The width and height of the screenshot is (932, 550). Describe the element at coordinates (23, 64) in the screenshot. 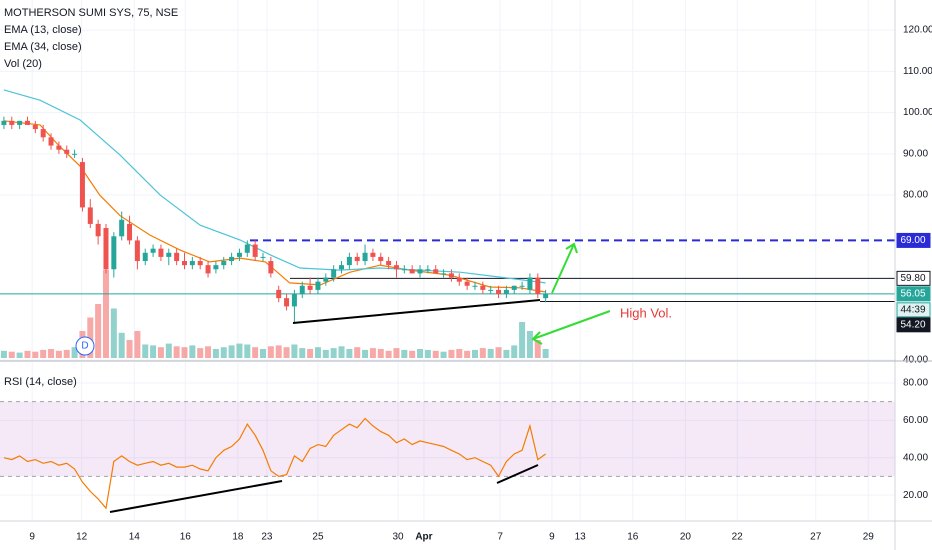

I see `legend-entry: Vol (20)` at that location.